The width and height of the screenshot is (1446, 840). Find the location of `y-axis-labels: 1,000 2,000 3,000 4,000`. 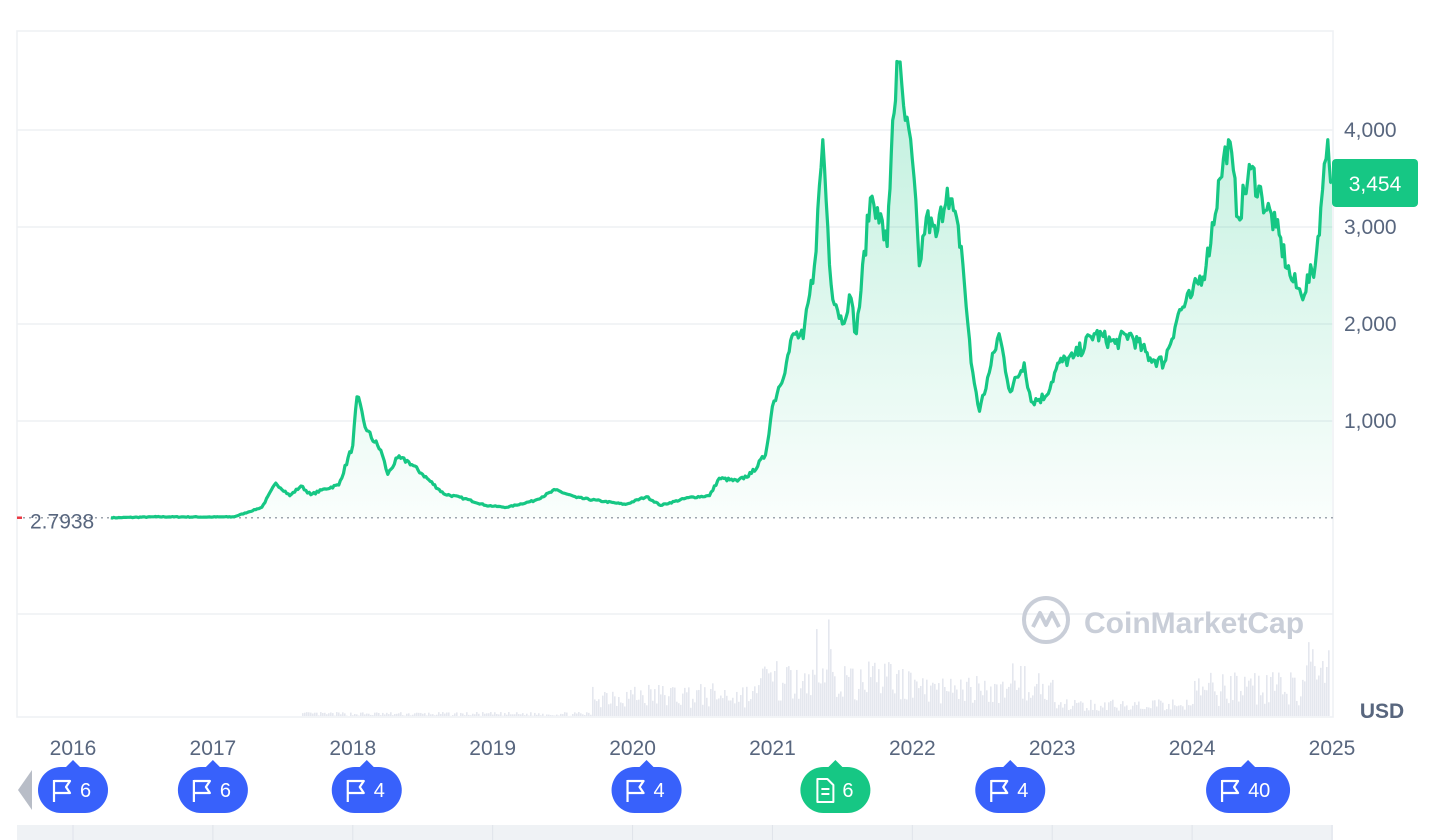

y-axis-labels: 1,000 2,000 3,000 4,000 is located at coordinates (1370, 276).